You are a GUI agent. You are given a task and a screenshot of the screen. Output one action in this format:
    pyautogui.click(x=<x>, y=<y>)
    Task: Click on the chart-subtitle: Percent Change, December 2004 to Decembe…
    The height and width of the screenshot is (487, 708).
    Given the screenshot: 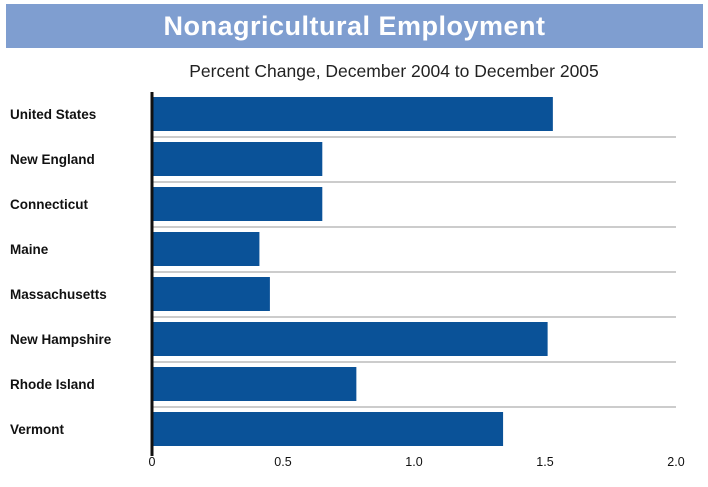 What is the action you would take?
    pyautogui.click(x=394, y=71)
    